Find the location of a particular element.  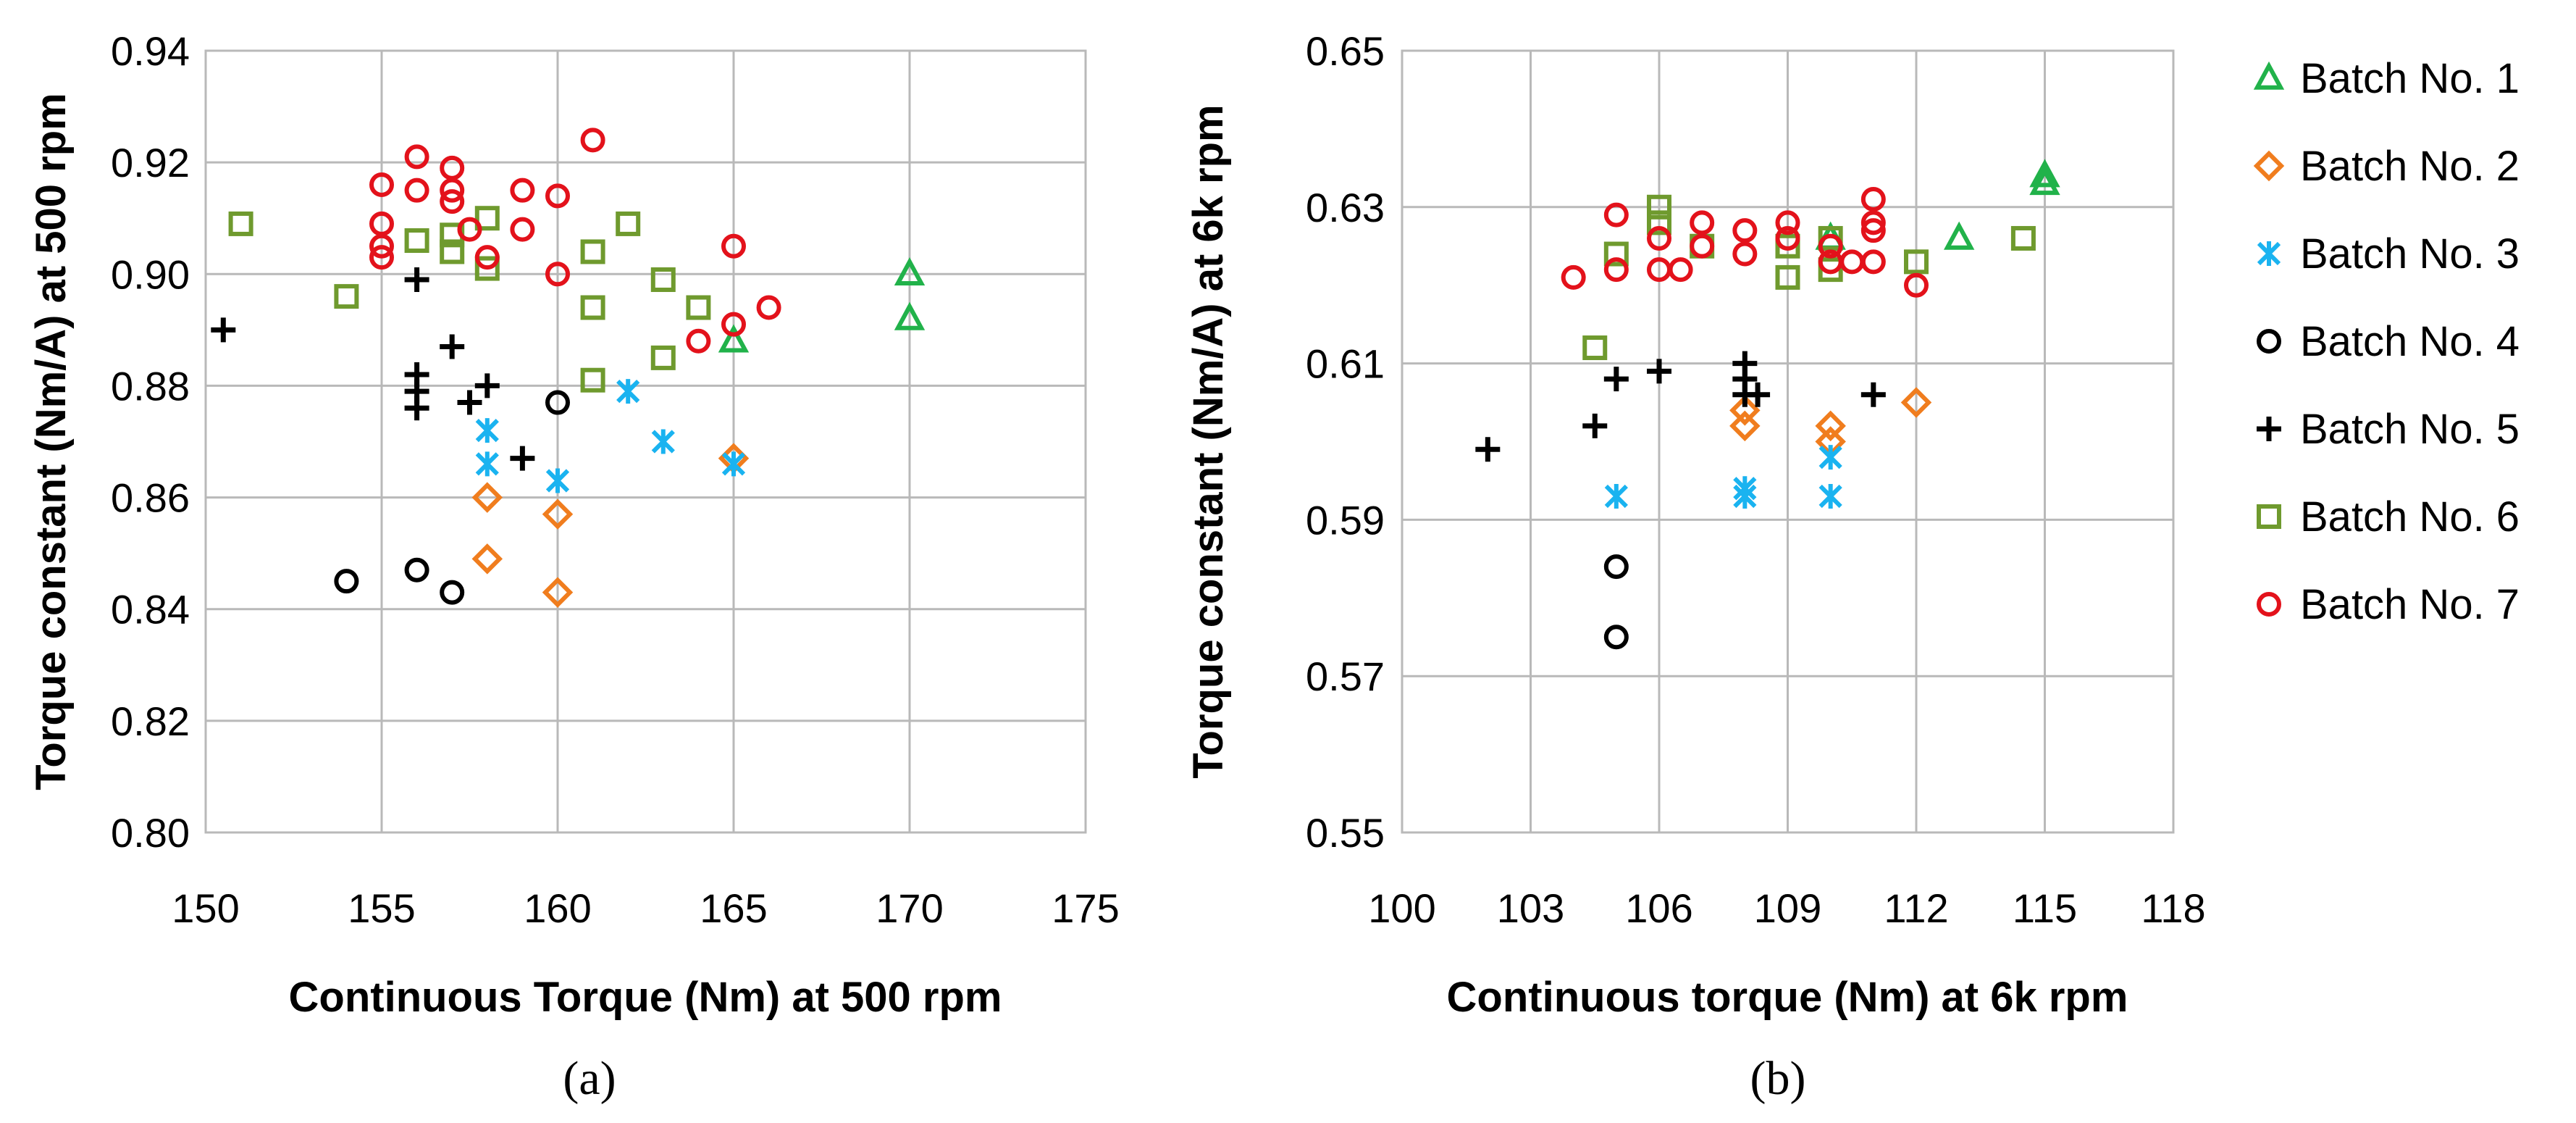

y-axis-title: Torque constant (Nm/A) at 500 rpm is located at coordinates (51, 441).